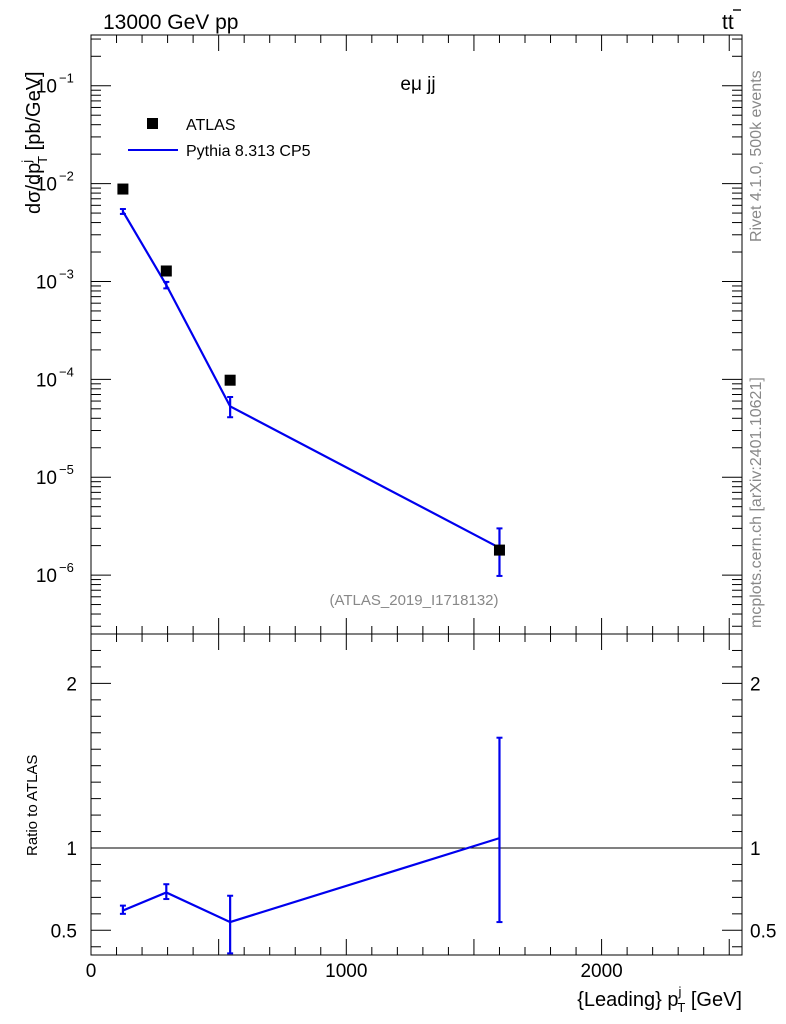 The image size is (786, 1024). I want to click on header-energy-label: 13000 GeV pp, so click(170, 22).